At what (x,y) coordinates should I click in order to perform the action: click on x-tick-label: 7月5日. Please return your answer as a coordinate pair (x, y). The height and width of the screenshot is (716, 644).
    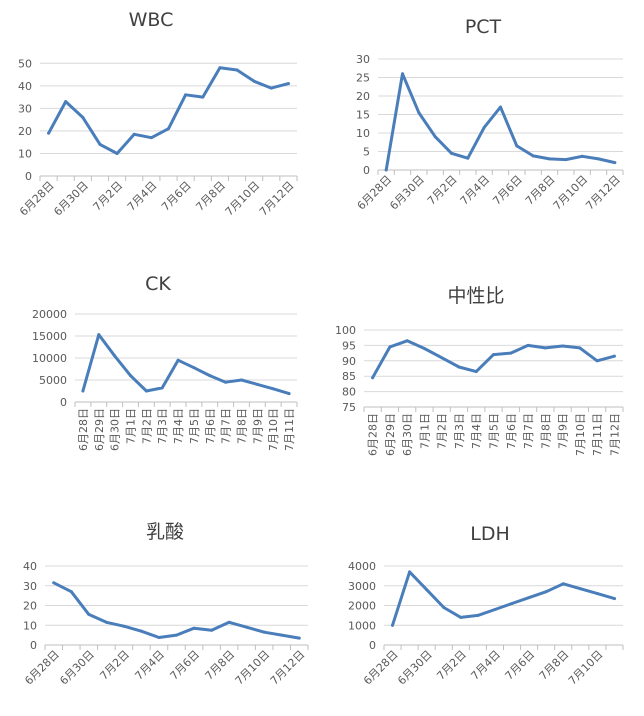
    Looking at the image, I should click on (494, 431).